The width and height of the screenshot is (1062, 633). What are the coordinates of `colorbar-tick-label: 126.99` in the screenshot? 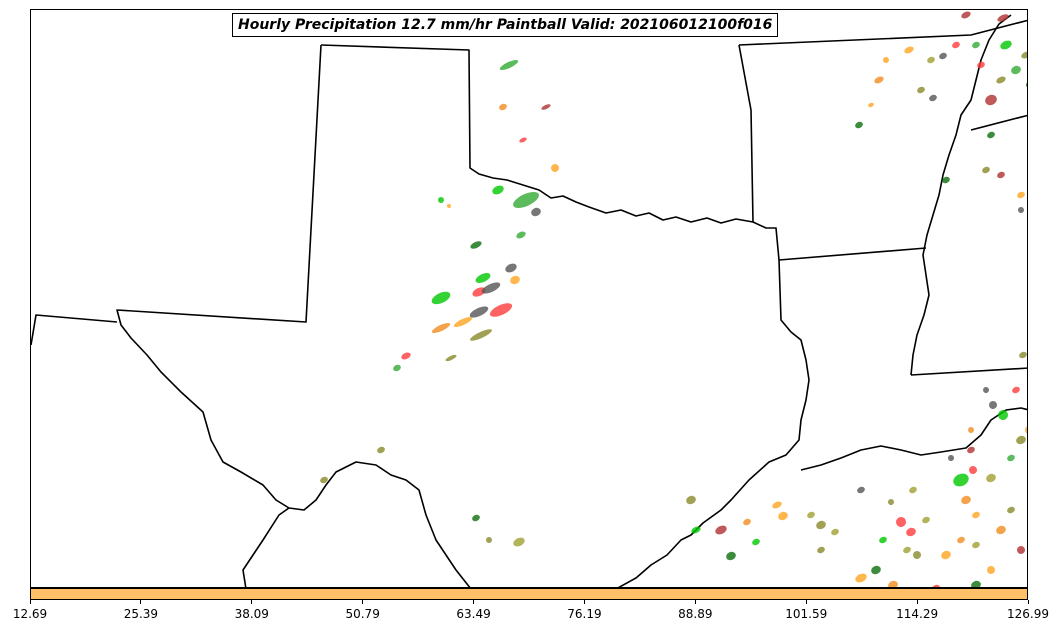 It's located at (1028, 614).